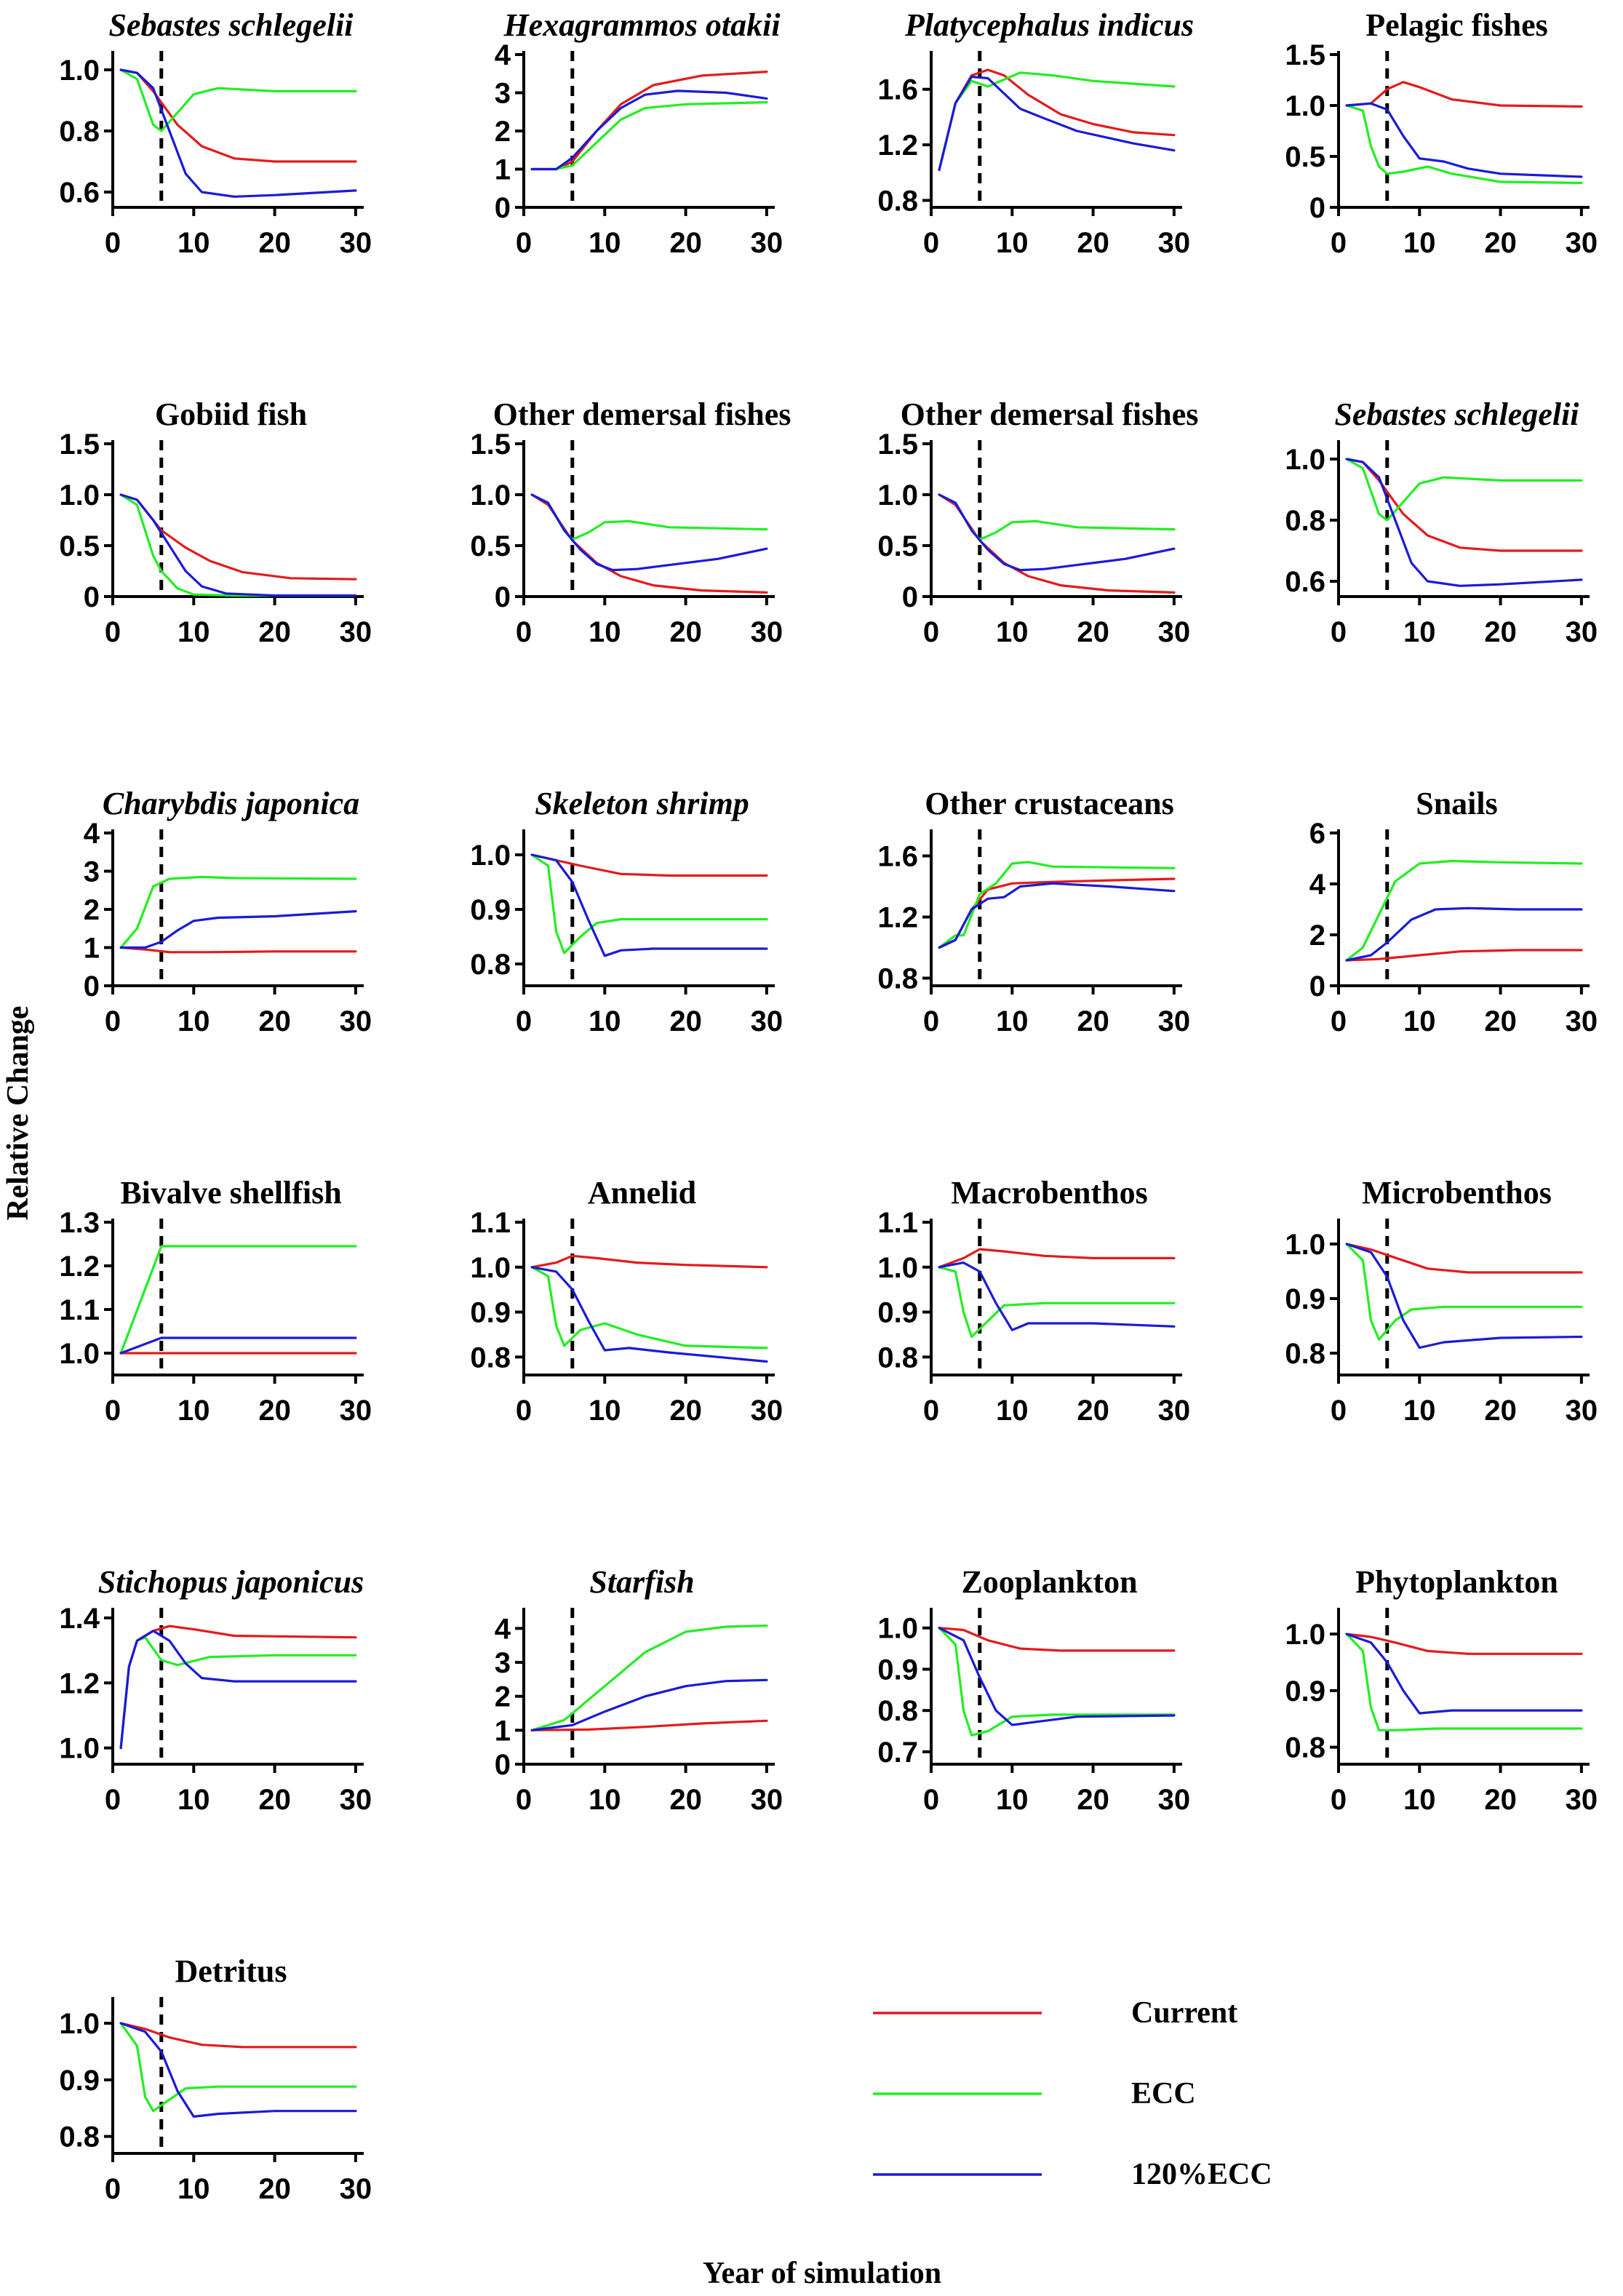 This screenshot has width=1623, height=2296. Describe the element at coordinates (1184, 2013) in the screenshot. I see `legend-label-current: Current` at that location.